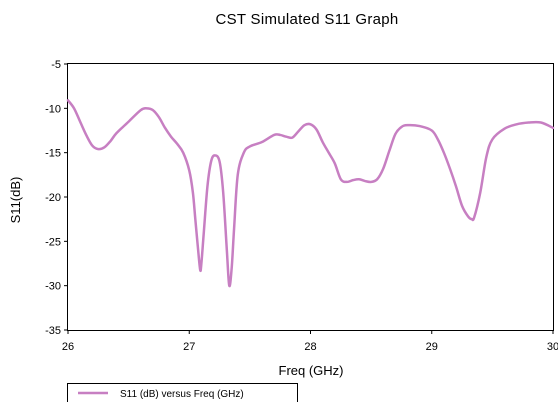  I want to click on legend-box, so click(182, 392).